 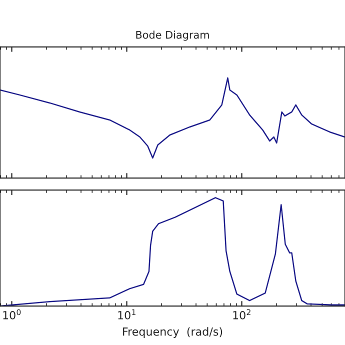 I want to click on chart-title: Bode Diagram, so click(x=172, y=35).